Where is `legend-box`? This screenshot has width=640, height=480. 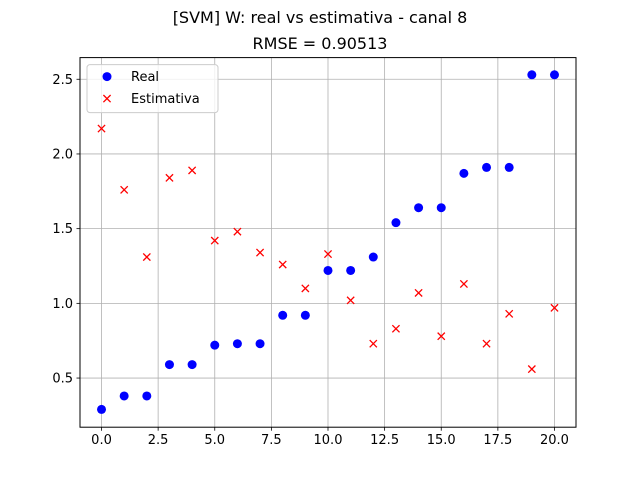 legend-box is located at coordinates (152, 89).